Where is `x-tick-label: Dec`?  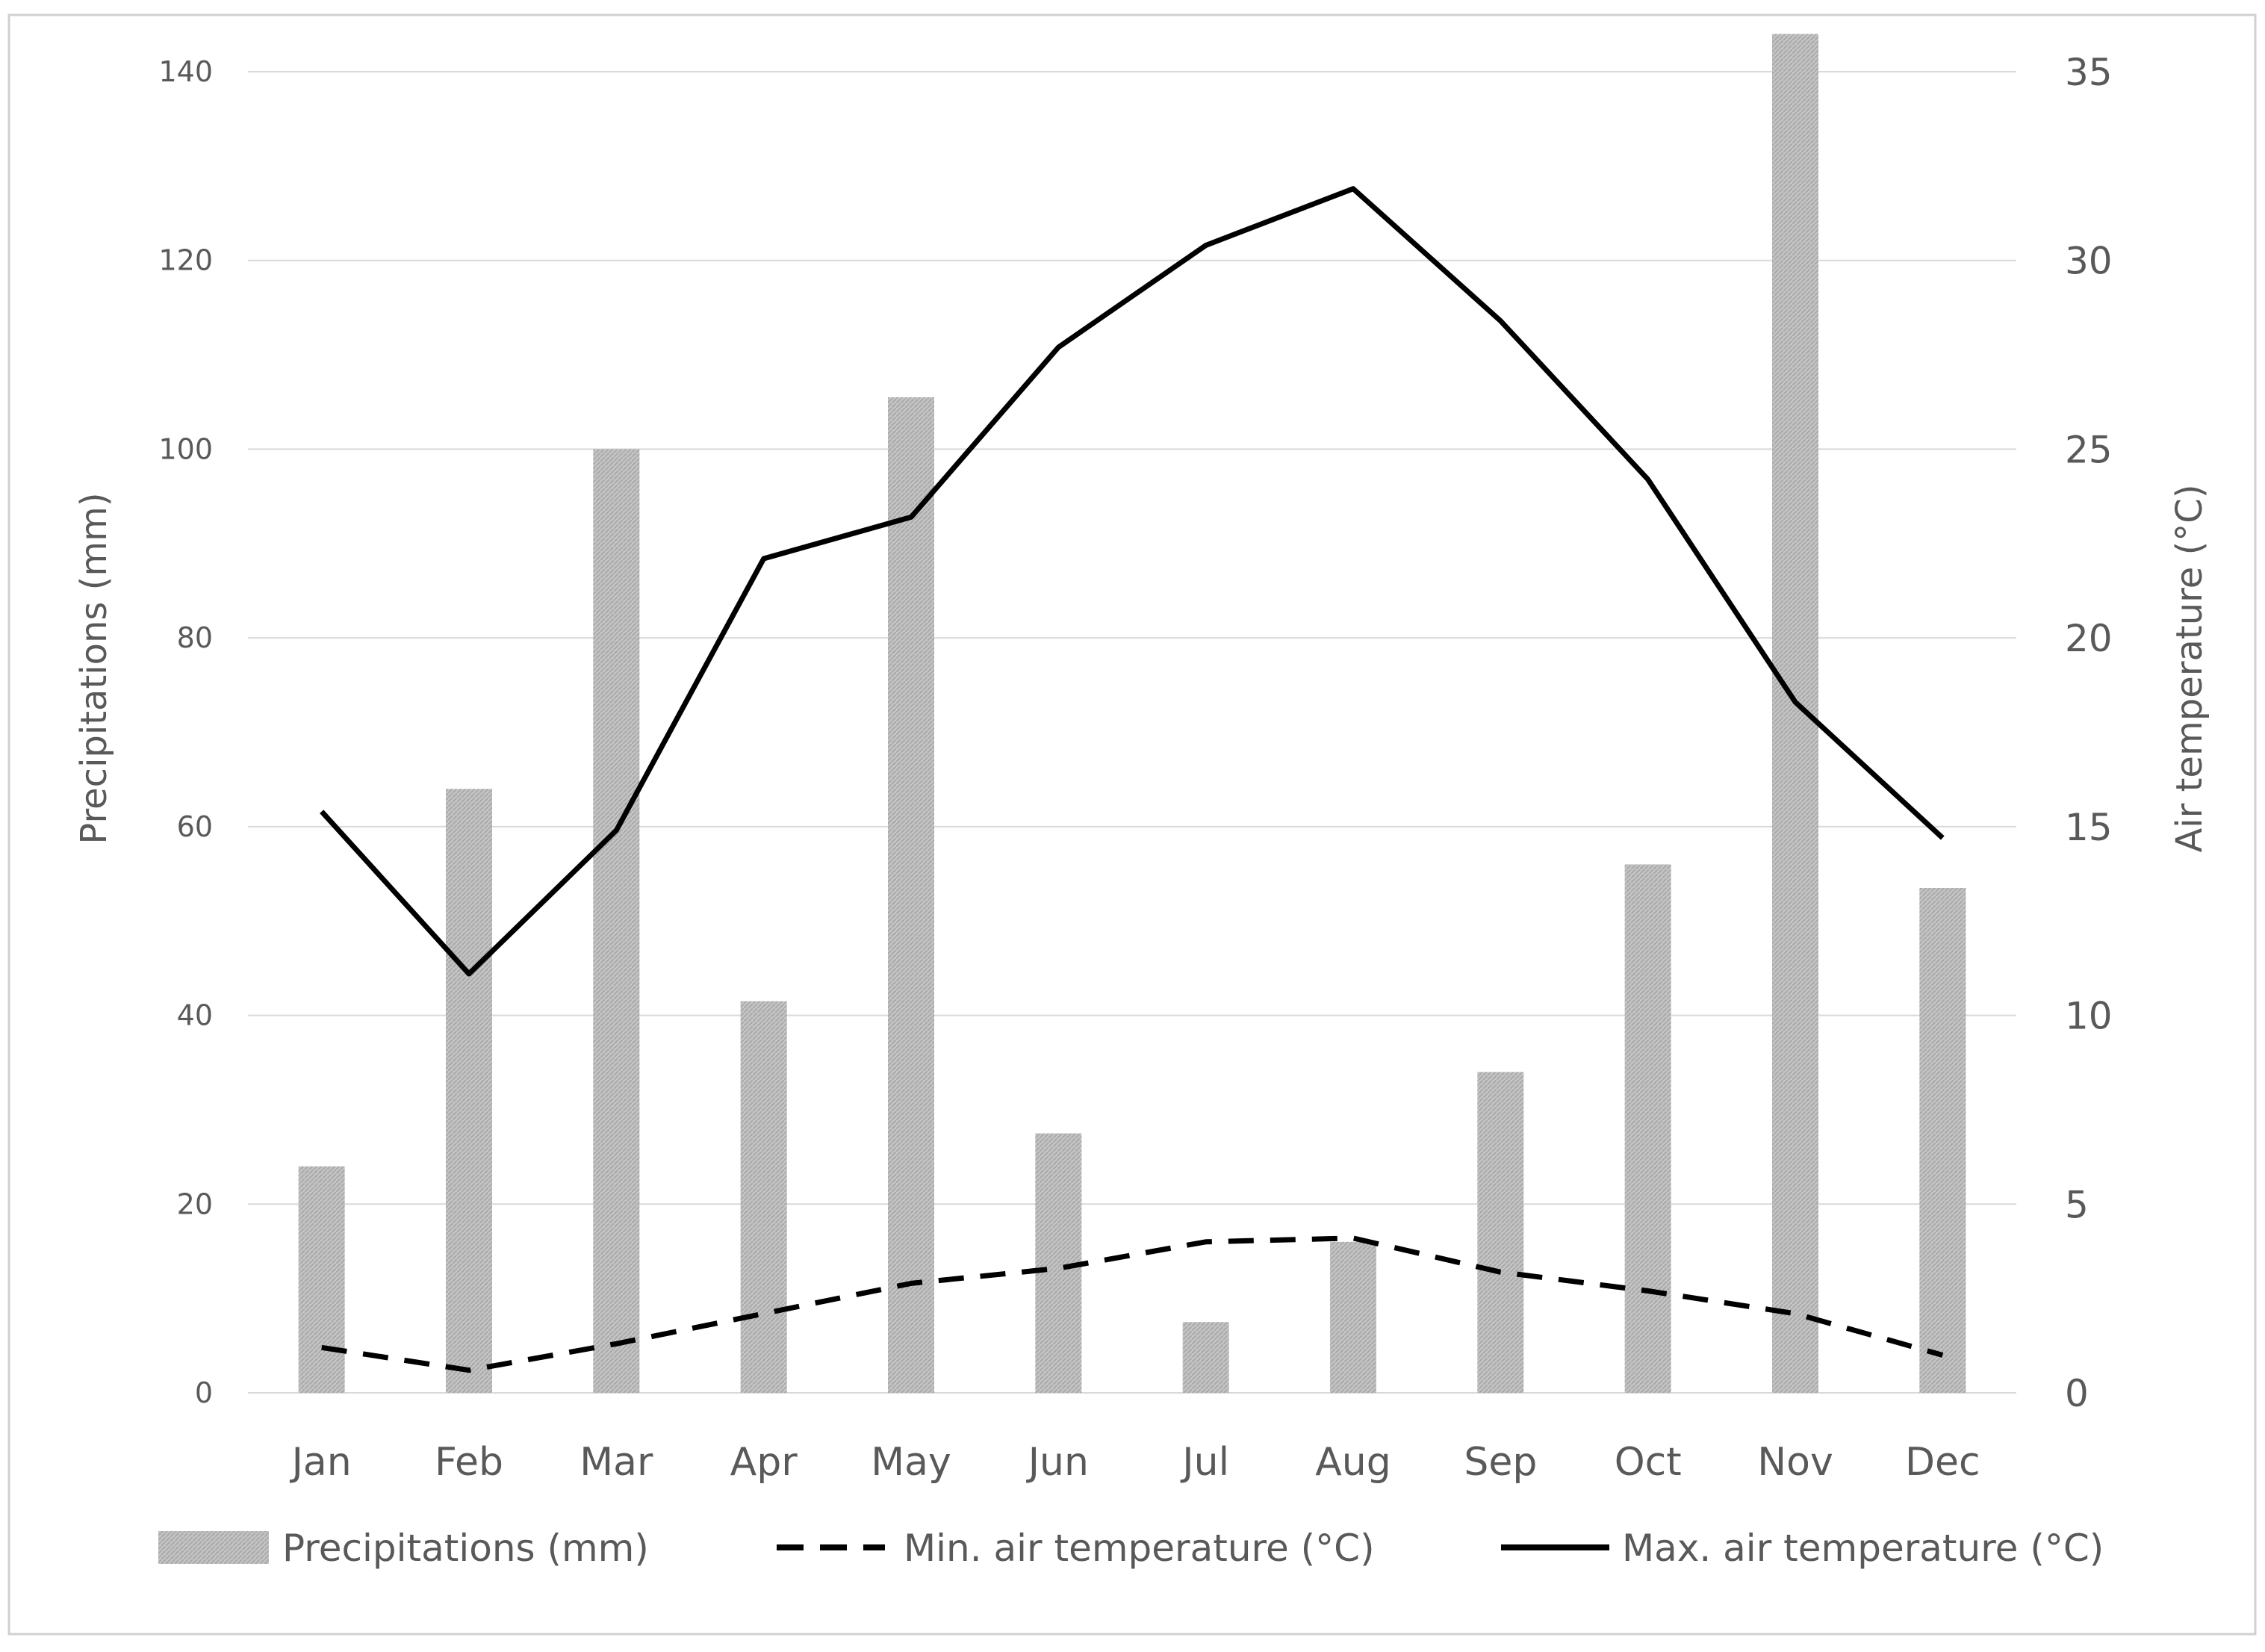
x-tick-label: Dec is located at coordinates (1942, 1462).